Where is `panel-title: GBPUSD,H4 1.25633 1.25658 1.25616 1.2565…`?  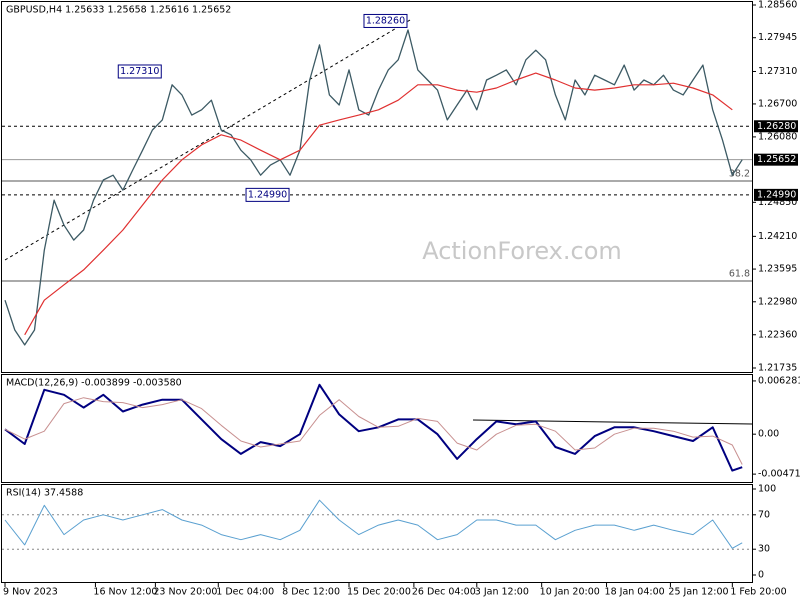
panel-title: GBPUSD,H4 1.25633 1.25658 1.25616 1.2565… is located at coordinates (118, 10).